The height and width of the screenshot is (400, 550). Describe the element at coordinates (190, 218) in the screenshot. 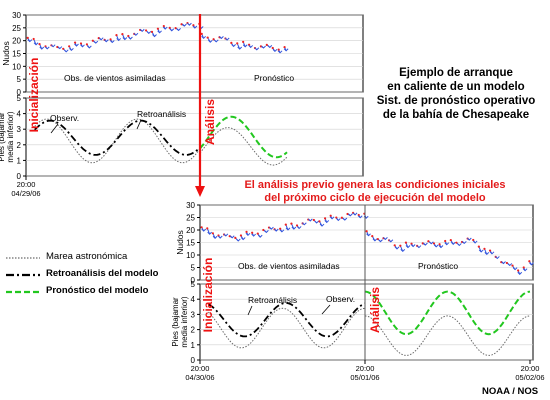

I see `wind-ytick-label: 25` at that location.